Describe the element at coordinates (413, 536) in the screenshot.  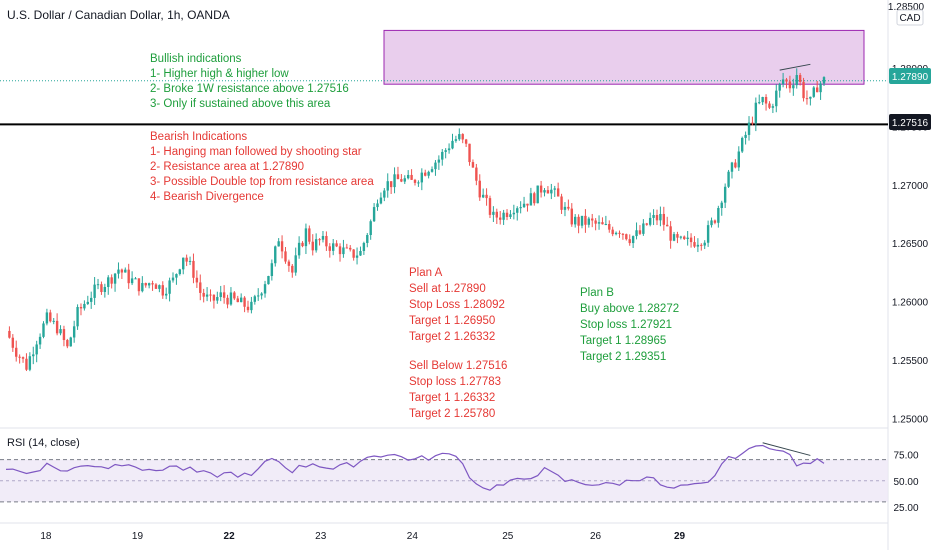
I see `time-tick-label: 24` at that location.